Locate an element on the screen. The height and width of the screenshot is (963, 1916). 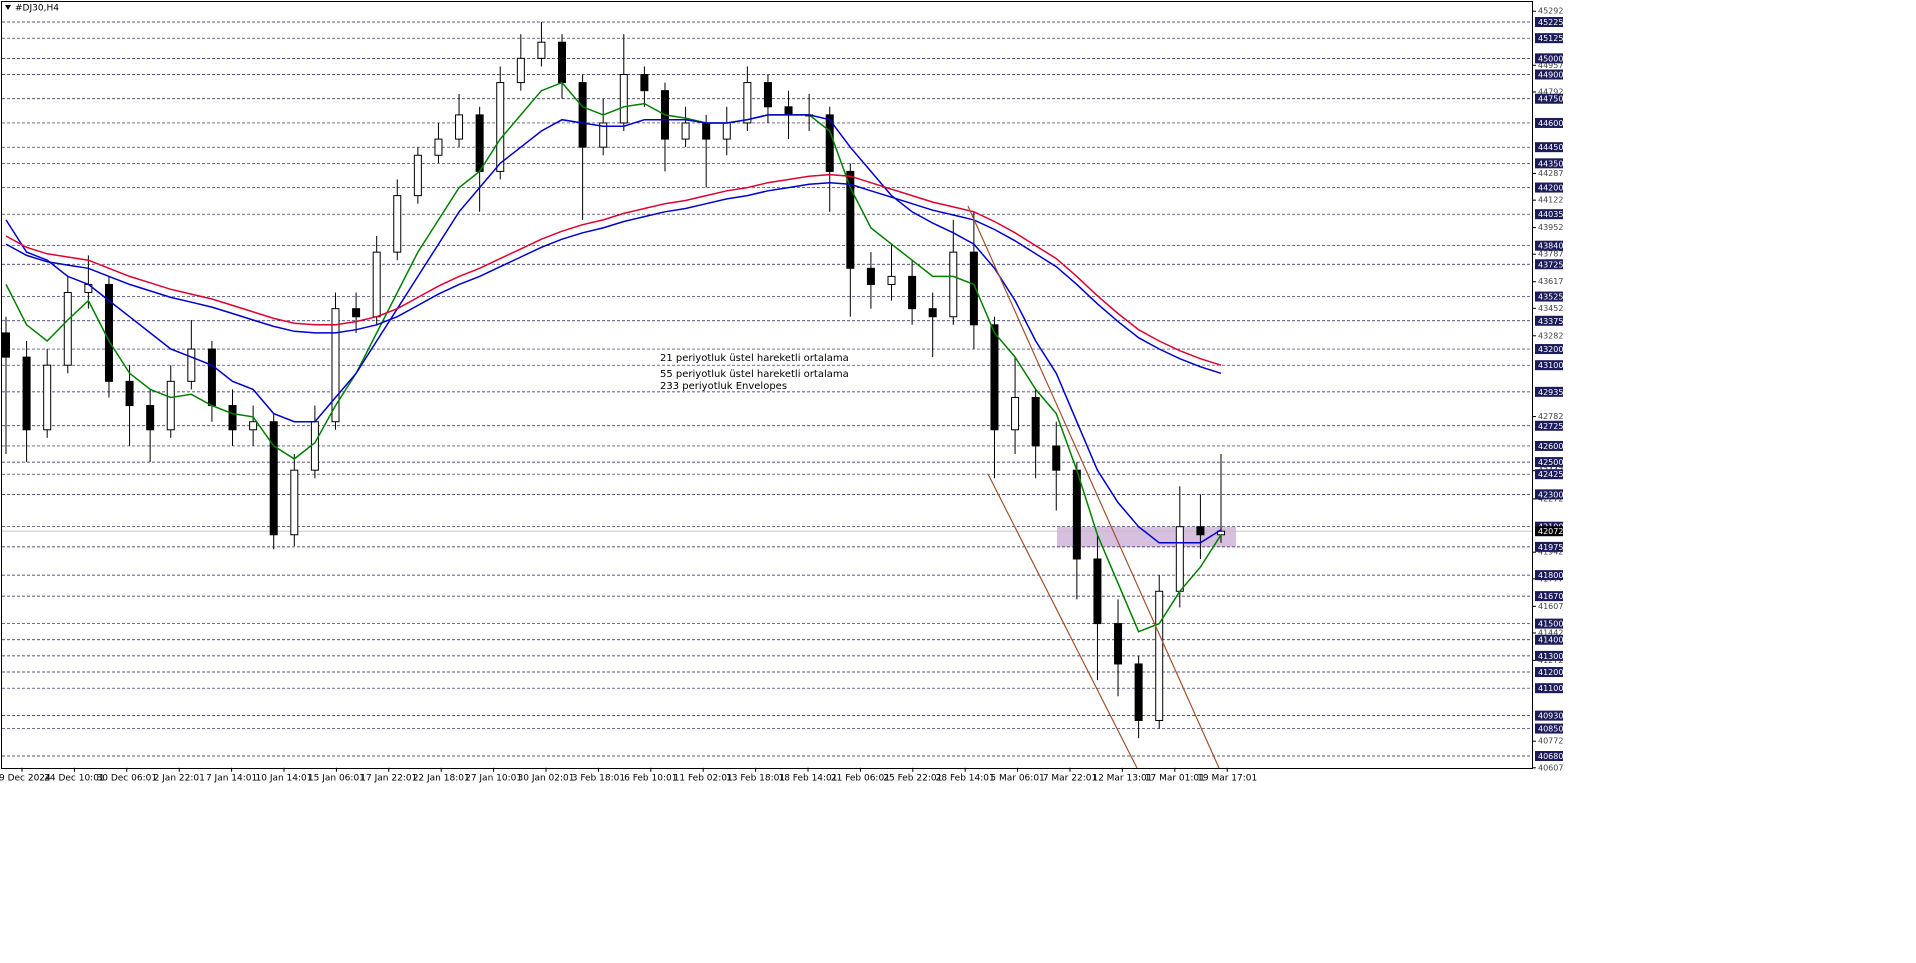
current-price-label: 42072 is located at coordinates (1550, 531).